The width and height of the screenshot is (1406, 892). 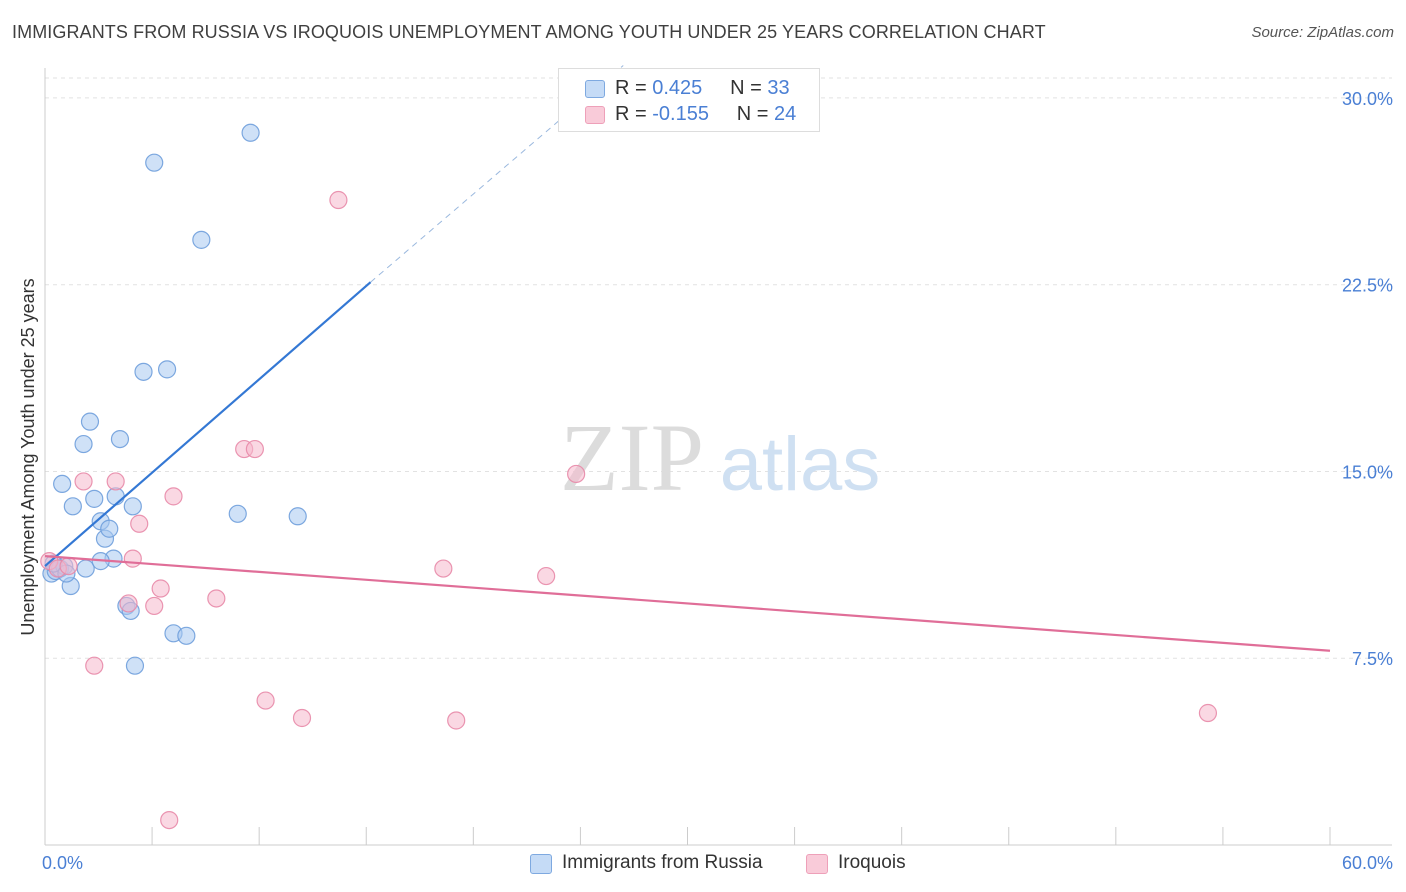 What do you see at coordinates (208, 424) in the screenshot?
I see `trend-line-russia` at bounding box center [208, 424].